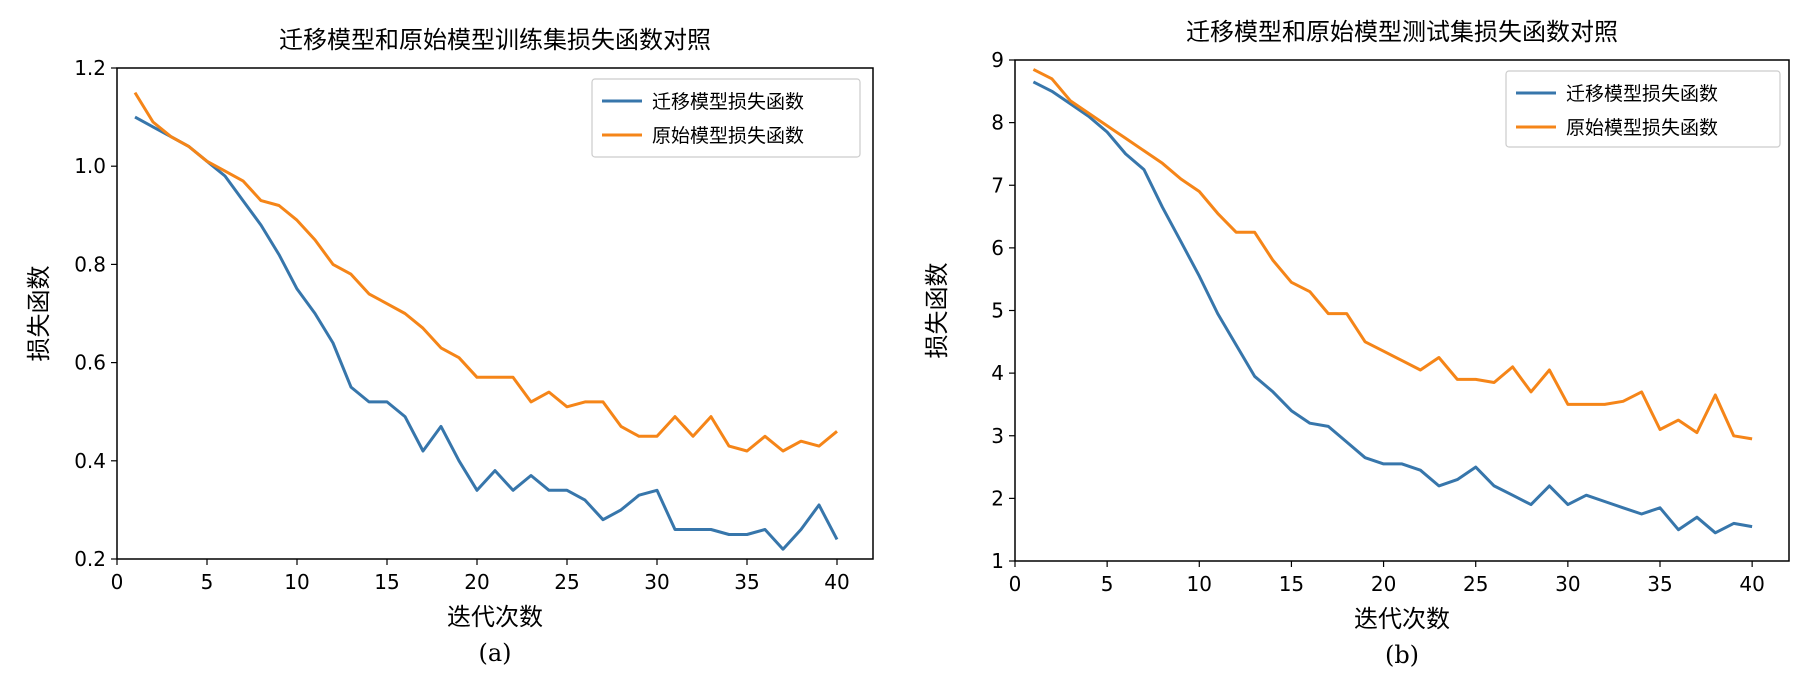  Describe the element at coordinates (997, 373) in the screenshot. I see `y-tick-label: 4` at that location.